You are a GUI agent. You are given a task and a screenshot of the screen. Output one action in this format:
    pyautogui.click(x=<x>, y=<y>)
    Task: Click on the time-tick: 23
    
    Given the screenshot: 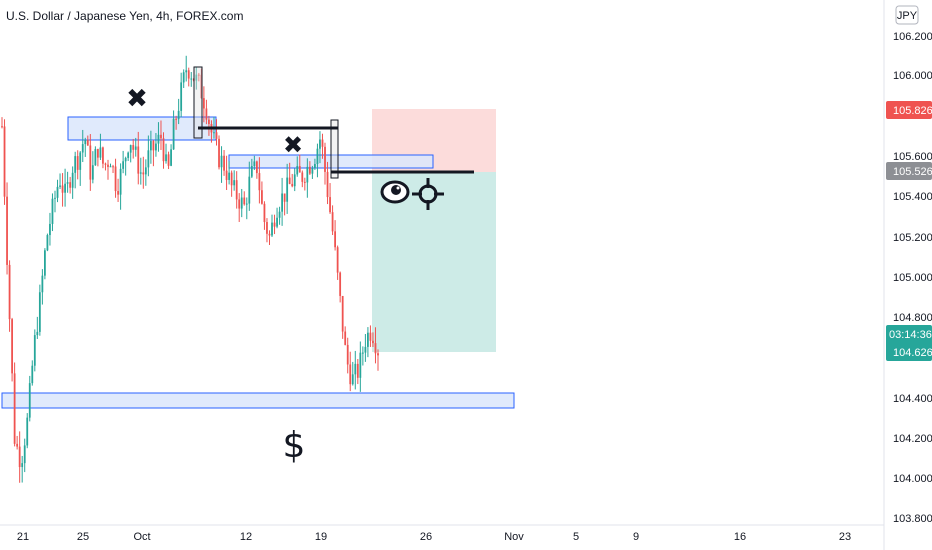 What is the action you would take?
    pyautogui.click(x=845, y=537)
    